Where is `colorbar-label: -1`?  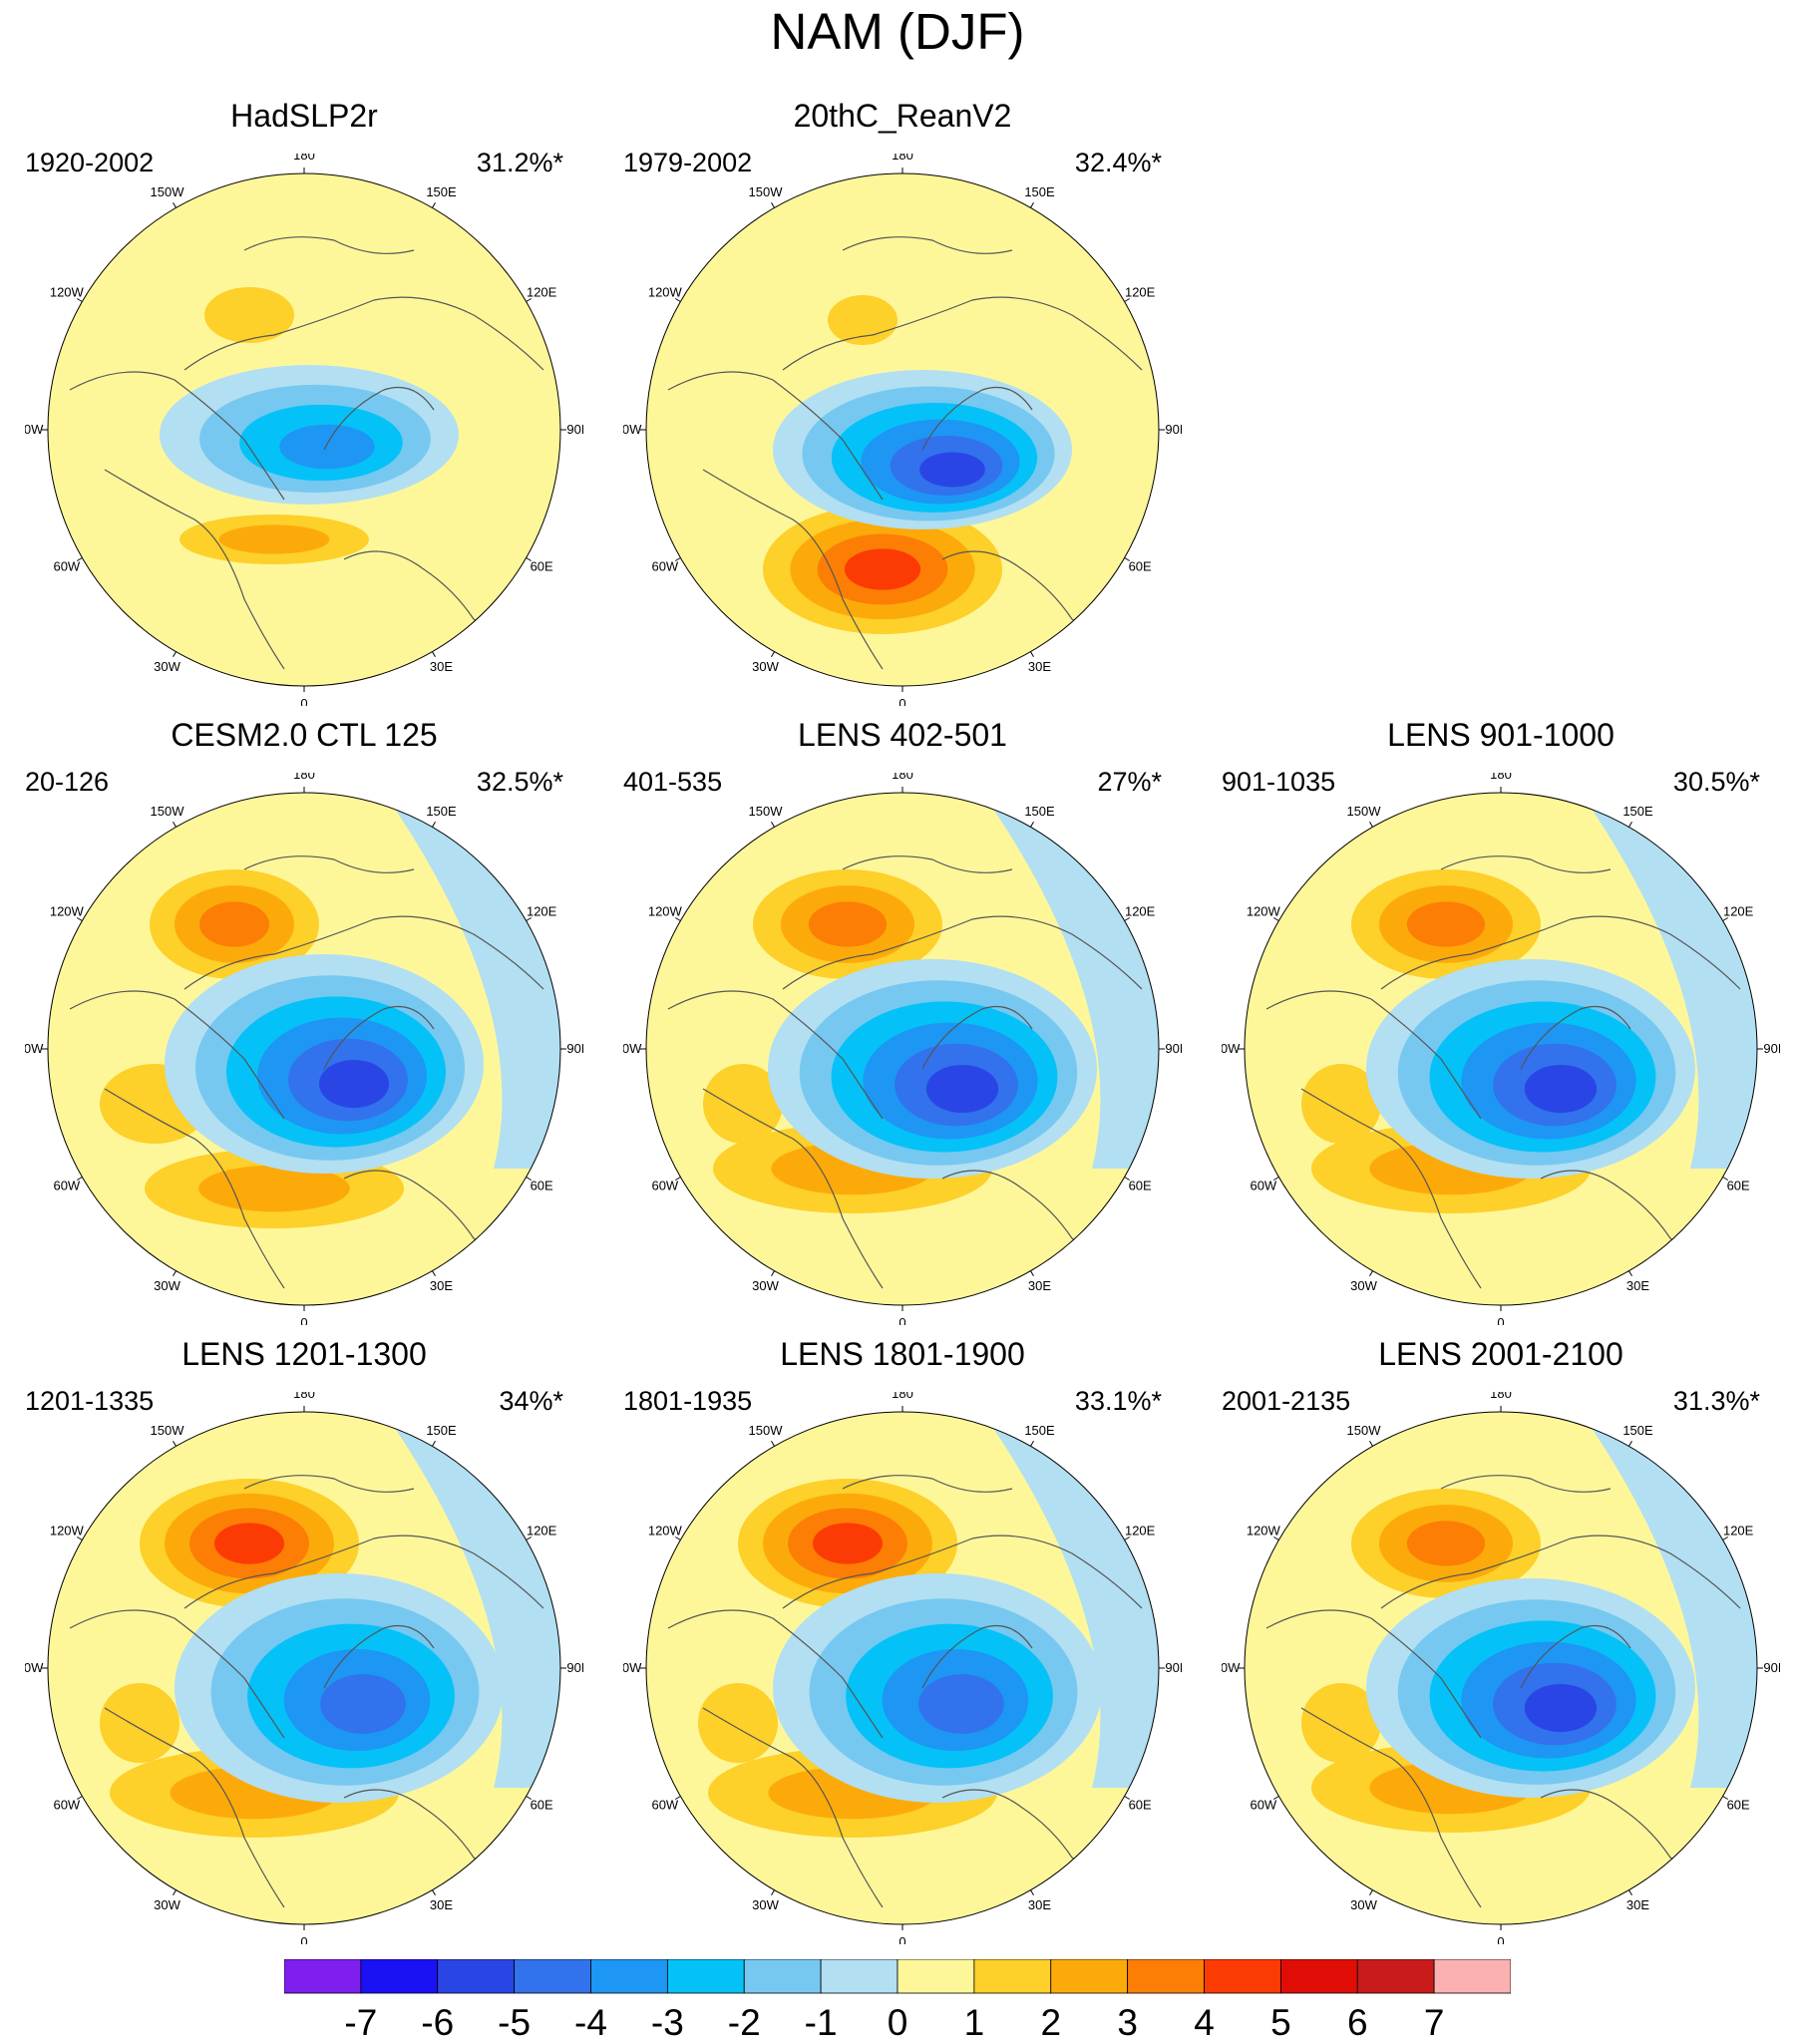
colorbar-label: -1 is located at coordinates (821, 2020).